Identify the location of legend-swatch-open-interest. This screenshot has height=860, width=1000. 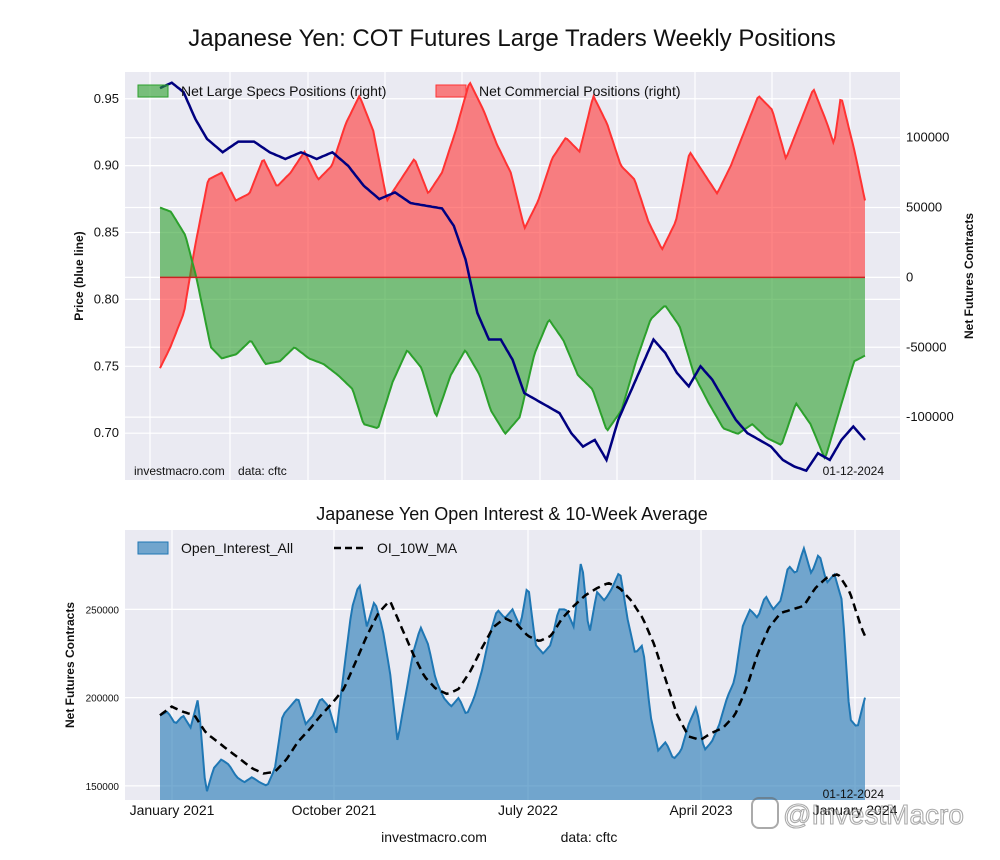
(153, 548).